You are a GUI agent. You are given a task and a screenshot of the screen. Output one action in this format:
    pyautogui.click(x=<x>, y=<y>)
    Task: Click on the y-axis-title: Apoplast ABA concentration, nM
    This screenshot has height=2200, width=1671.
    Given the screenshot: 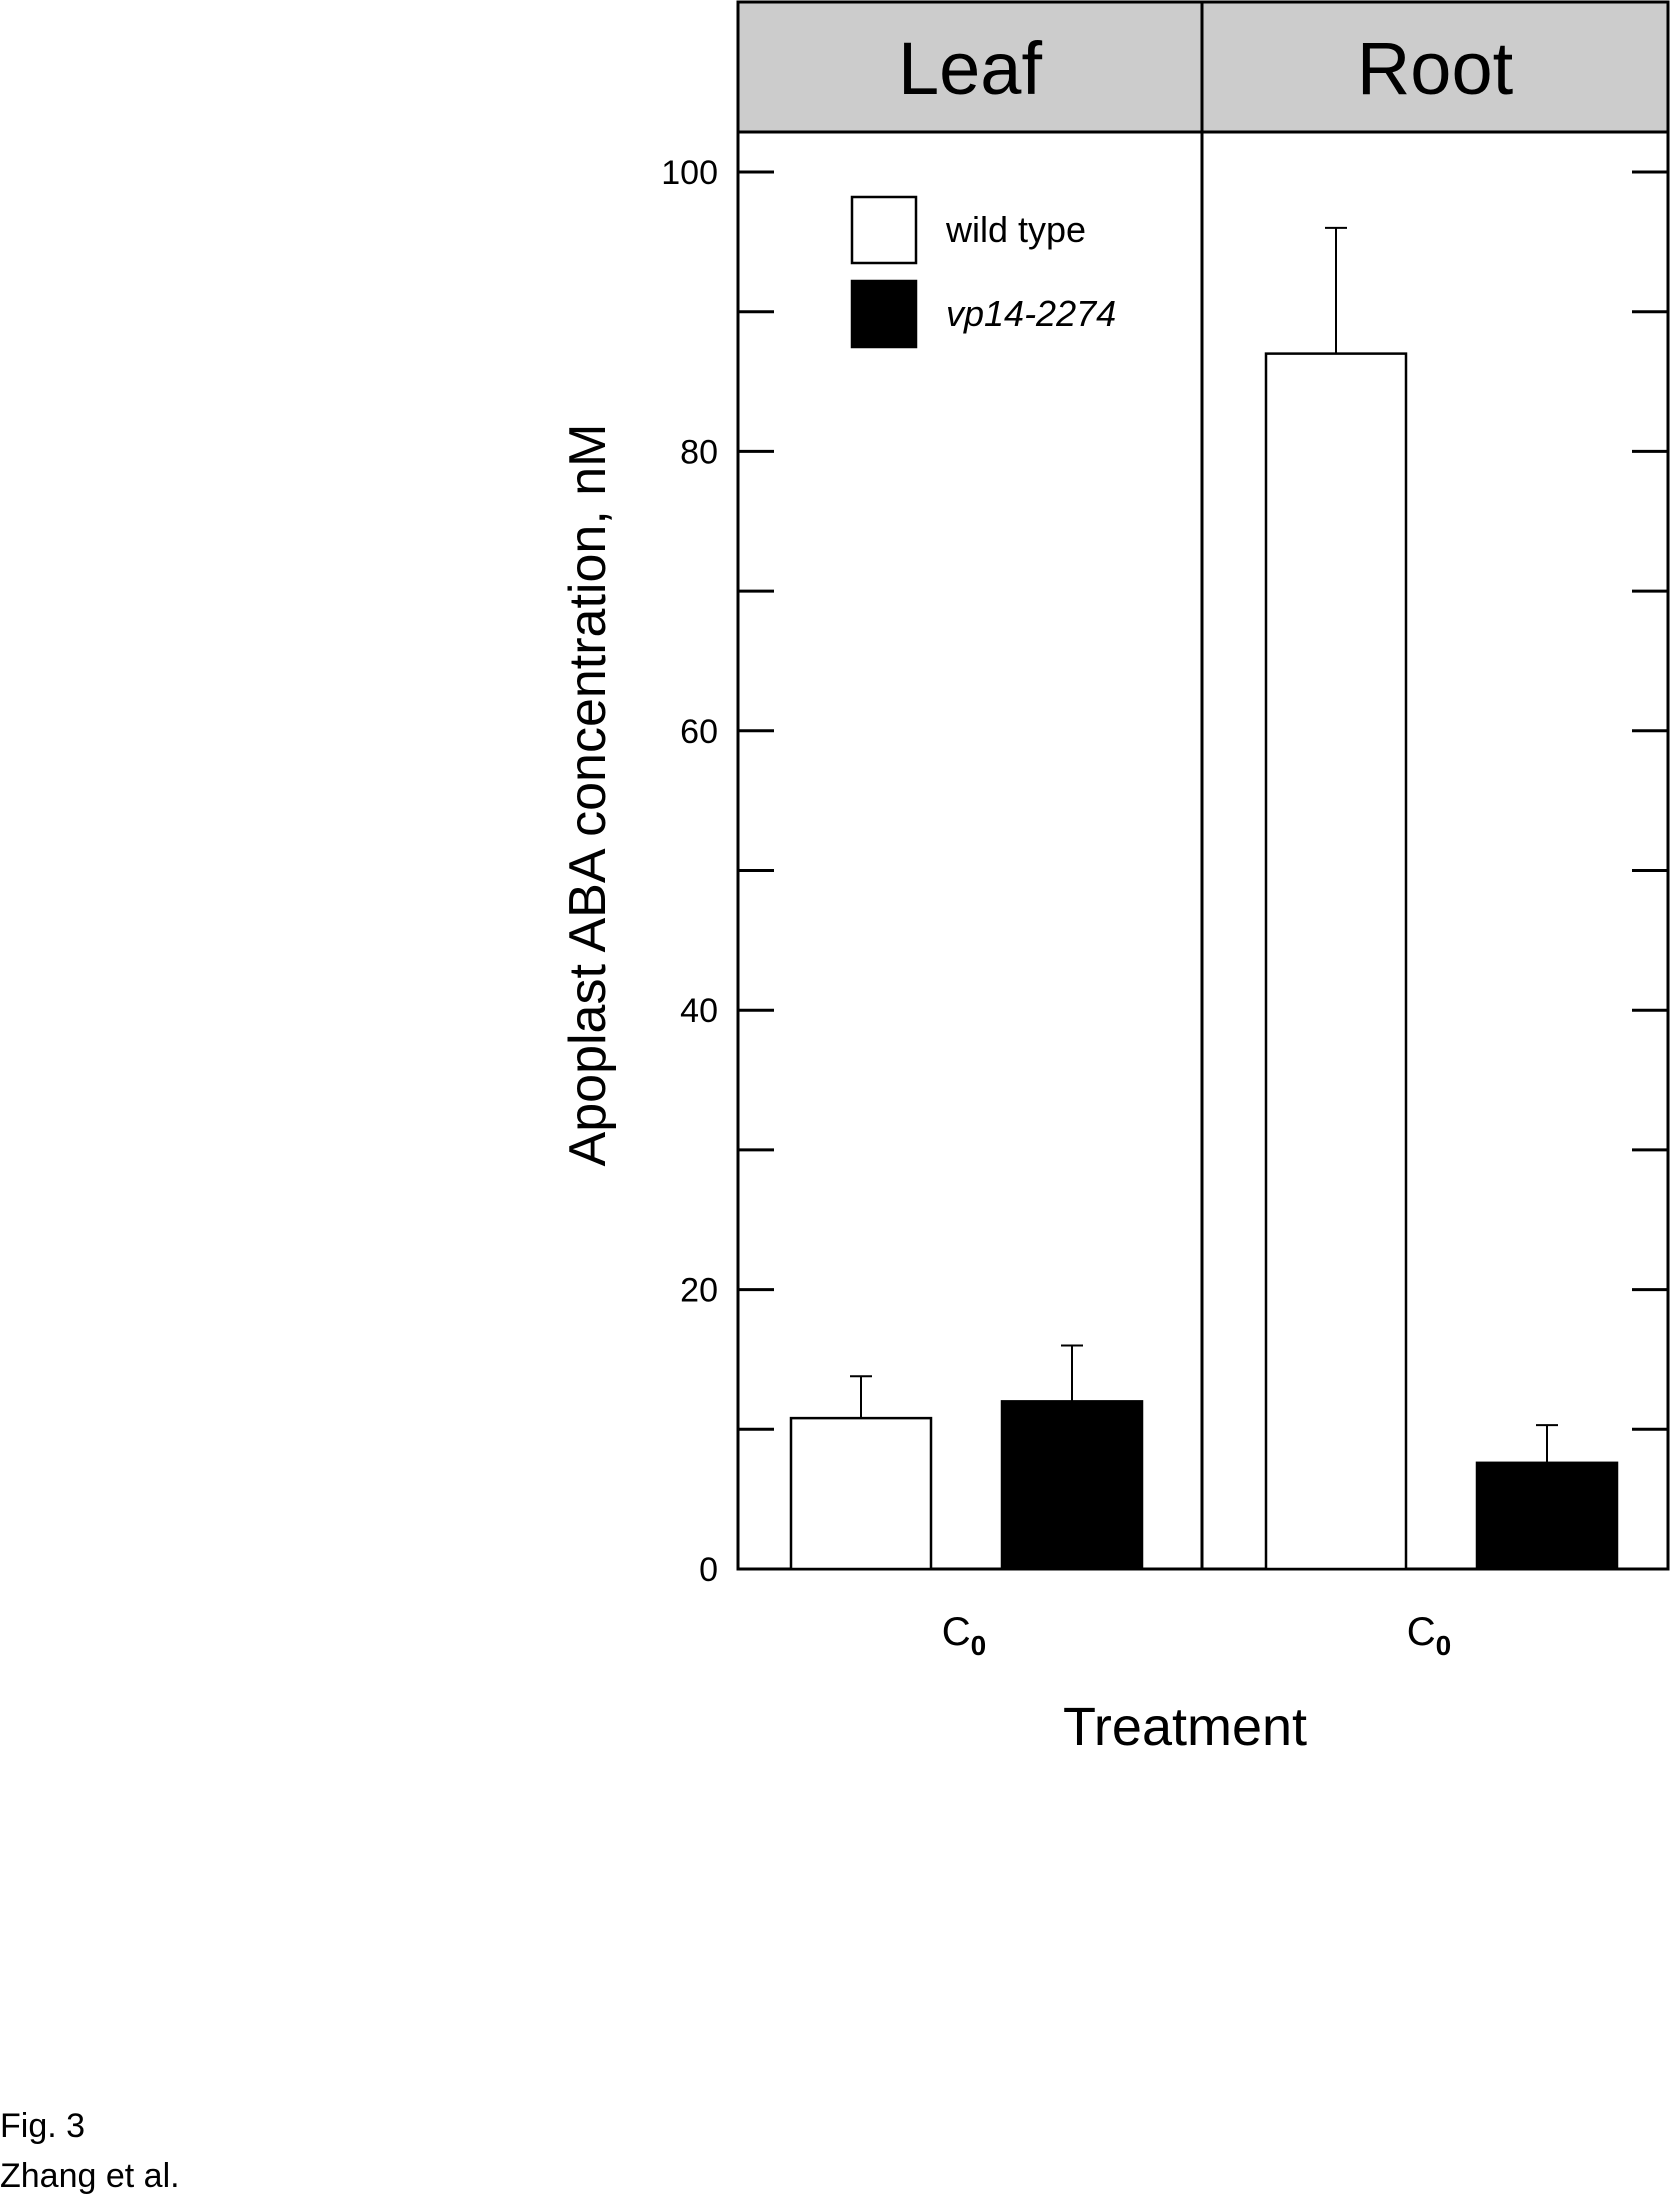 What is the action you would take?
    pyautogui.click(x=588, y=795)
    